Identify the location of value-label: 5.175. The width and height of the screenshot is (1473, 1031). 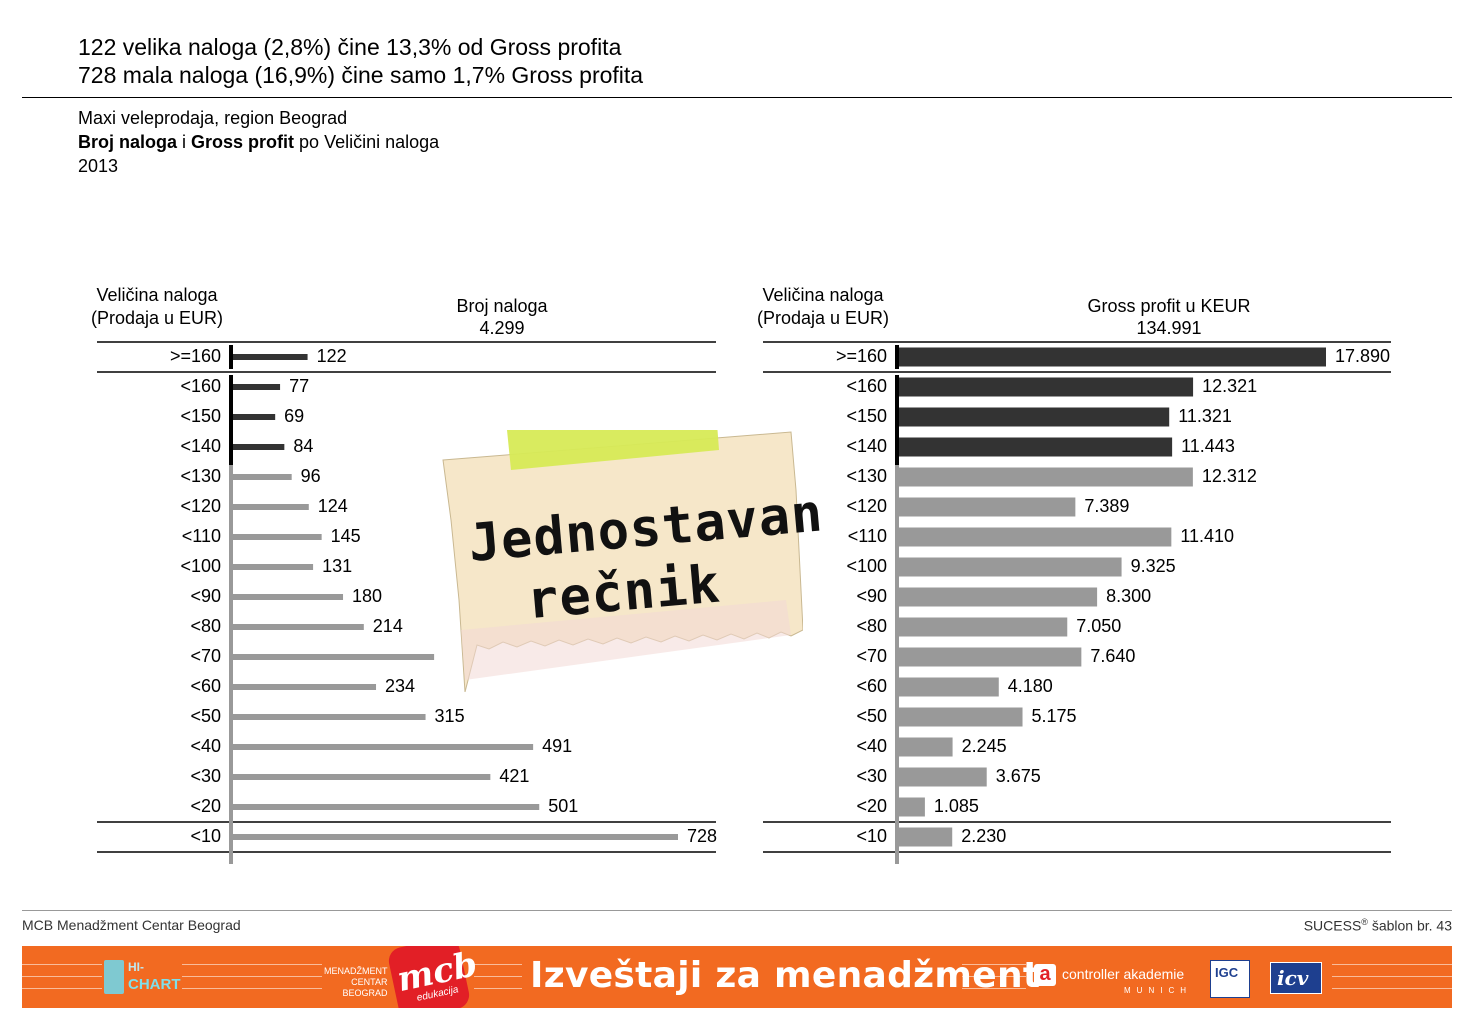
(1054, 716).